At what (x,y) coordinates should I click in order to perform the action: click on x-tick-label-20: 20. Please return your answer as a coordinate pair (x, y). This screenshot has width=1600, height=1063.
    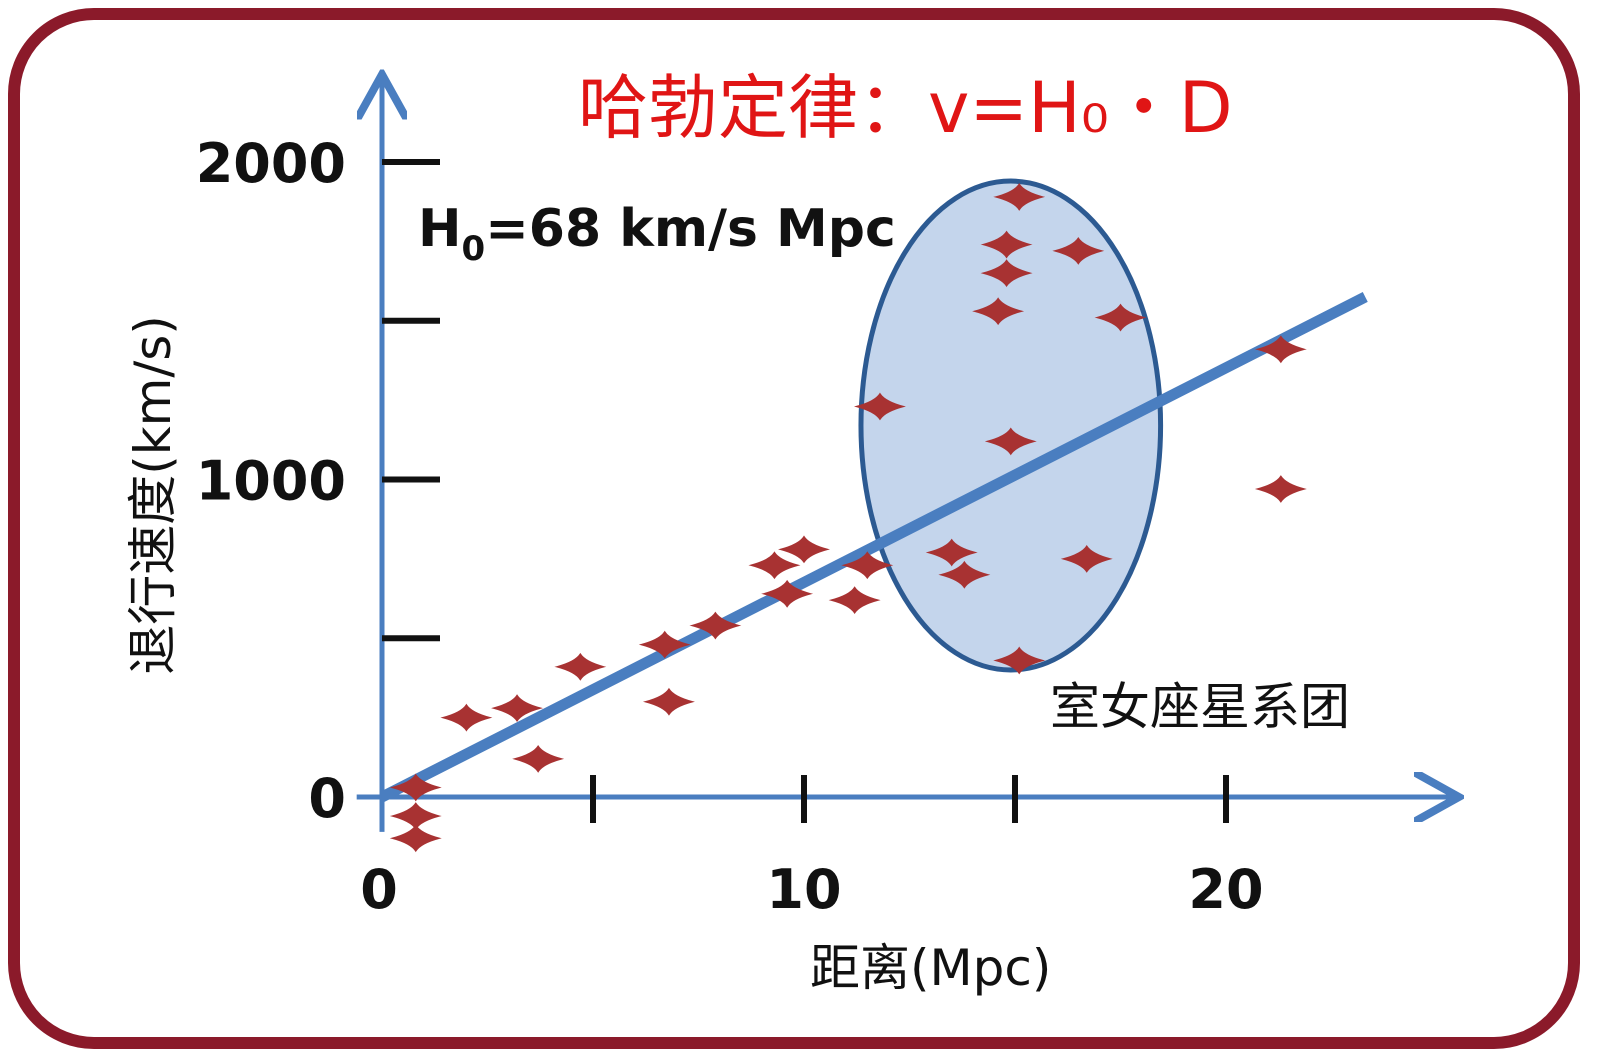
    Looking at the image, I should click on (1225, 889).